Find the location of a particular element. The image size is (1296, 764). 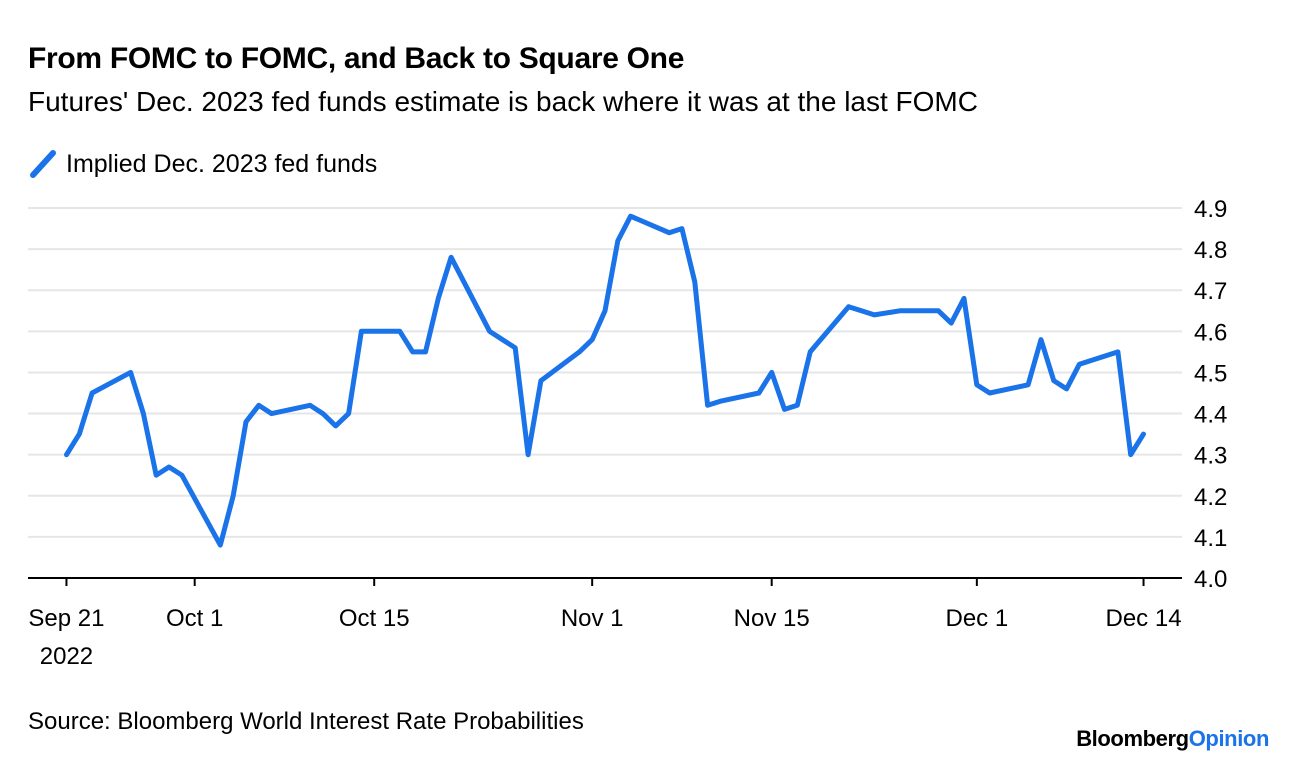

x-tick-label: Dec 14 is located at coordinates (1144, 618).